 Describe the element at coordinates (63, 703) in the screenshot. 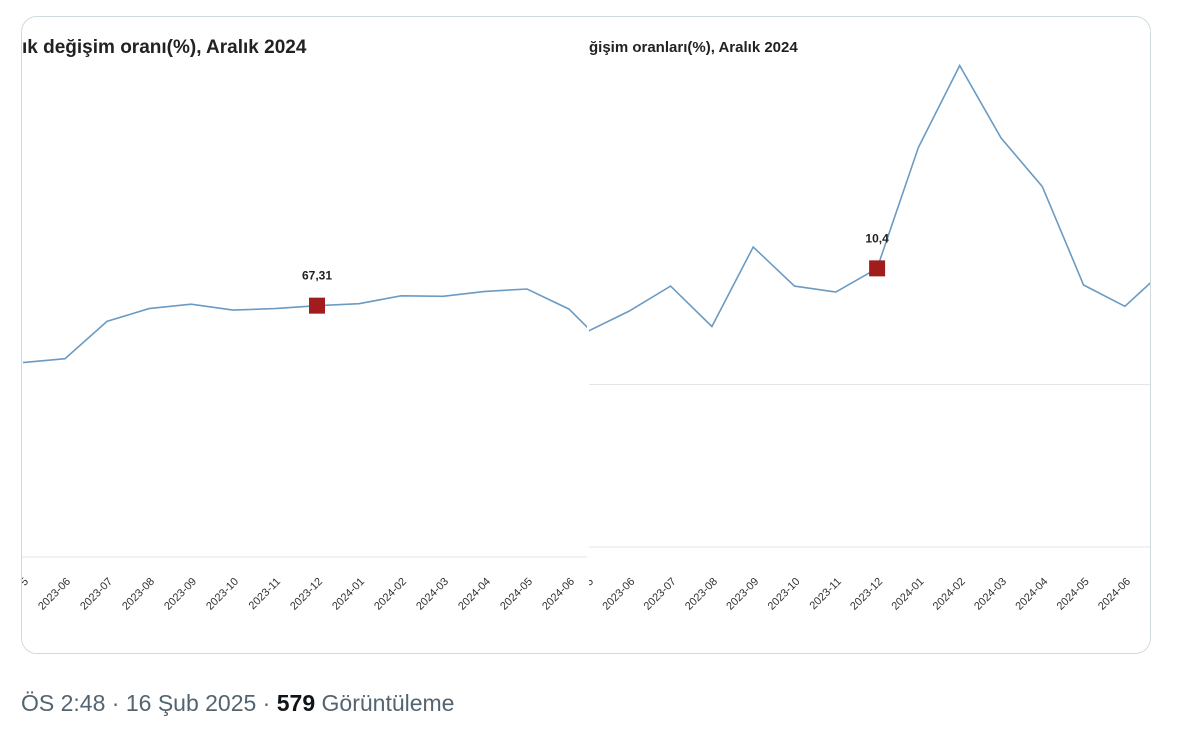

I see `tweet-time: ÖS 2:48` at that location.